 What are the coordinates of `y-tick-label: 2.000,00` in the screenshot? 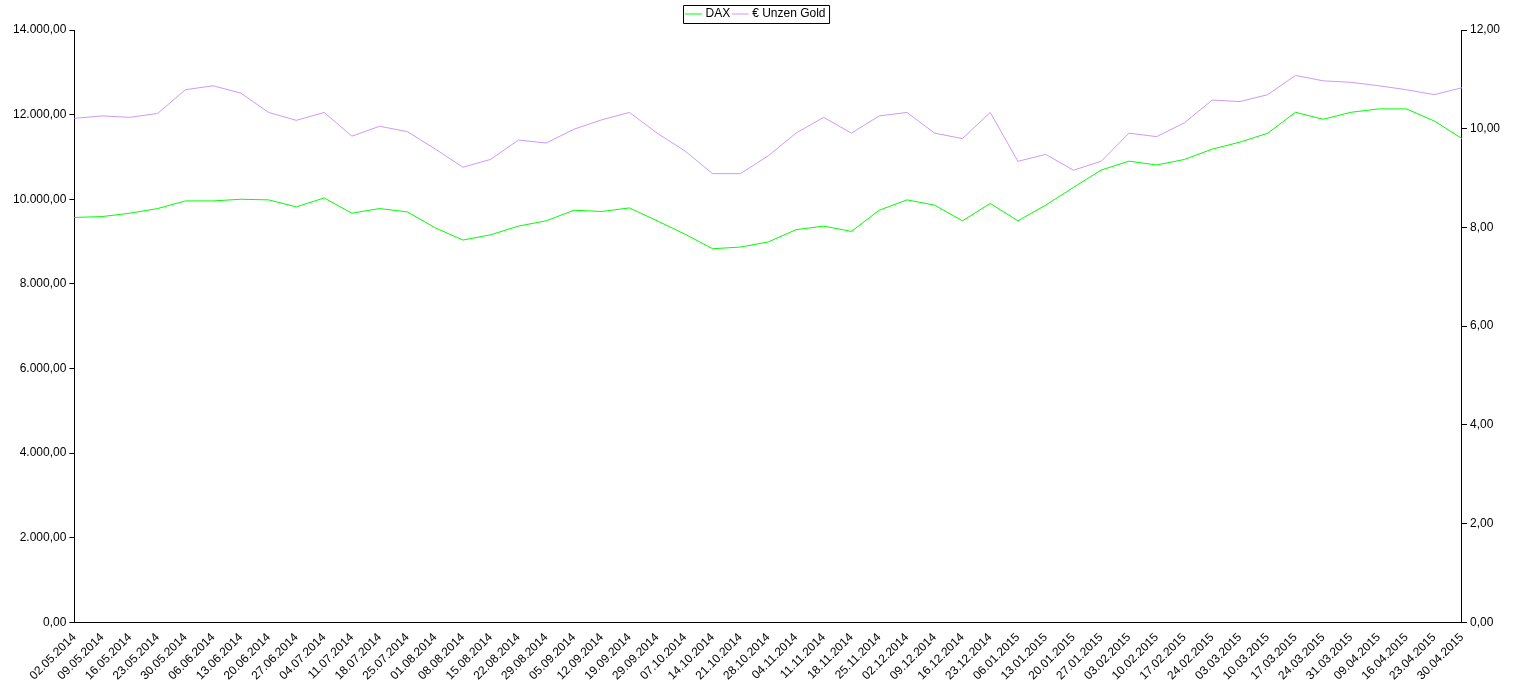 It's located at (43, 537).